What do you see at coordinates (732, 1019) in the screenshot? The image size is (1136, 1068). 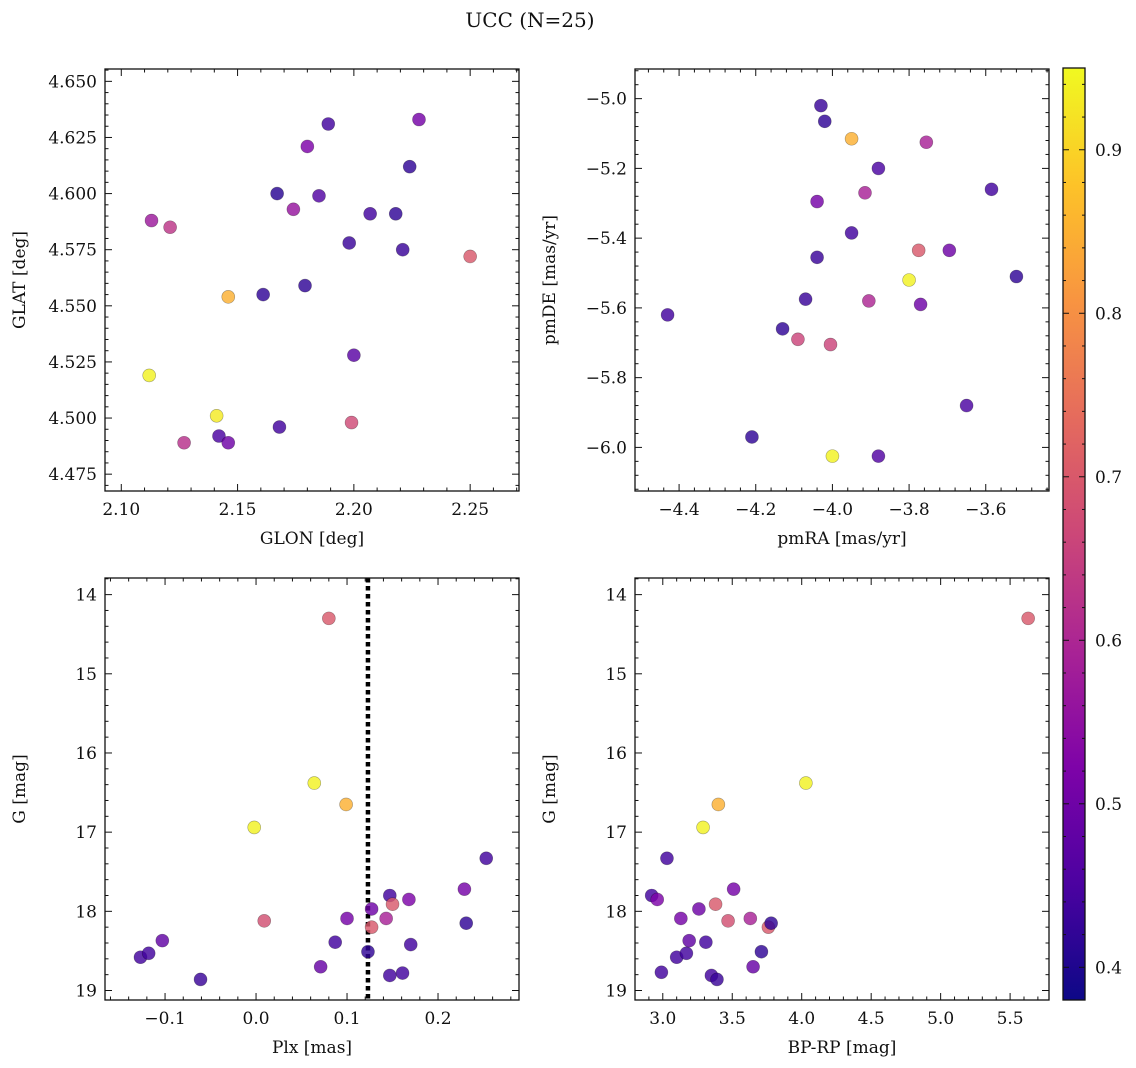 I see `x-tick-label: 3.5` at bounding box center [732, 1019].